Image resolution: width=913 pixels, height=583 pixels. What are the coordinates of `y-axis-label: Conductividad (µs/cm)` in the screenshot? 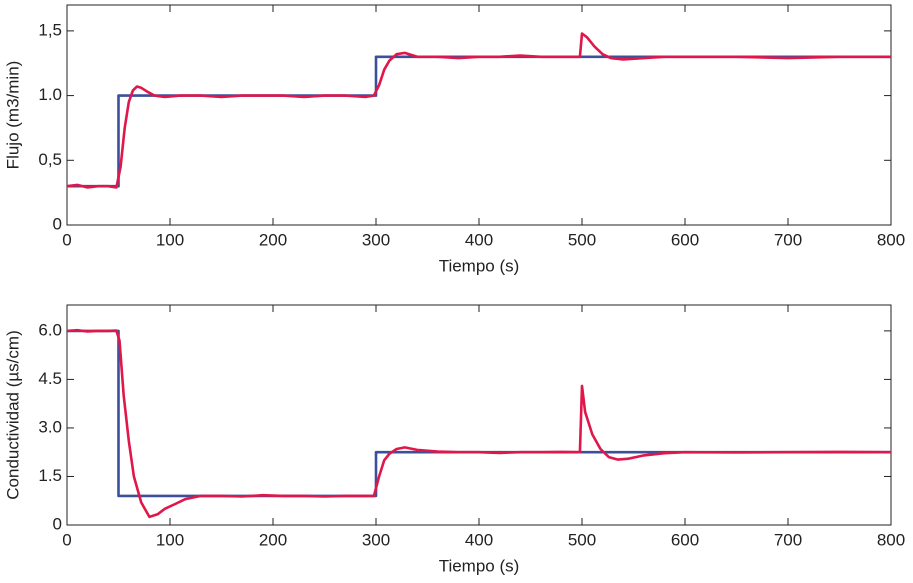 It's located at (12, 414).